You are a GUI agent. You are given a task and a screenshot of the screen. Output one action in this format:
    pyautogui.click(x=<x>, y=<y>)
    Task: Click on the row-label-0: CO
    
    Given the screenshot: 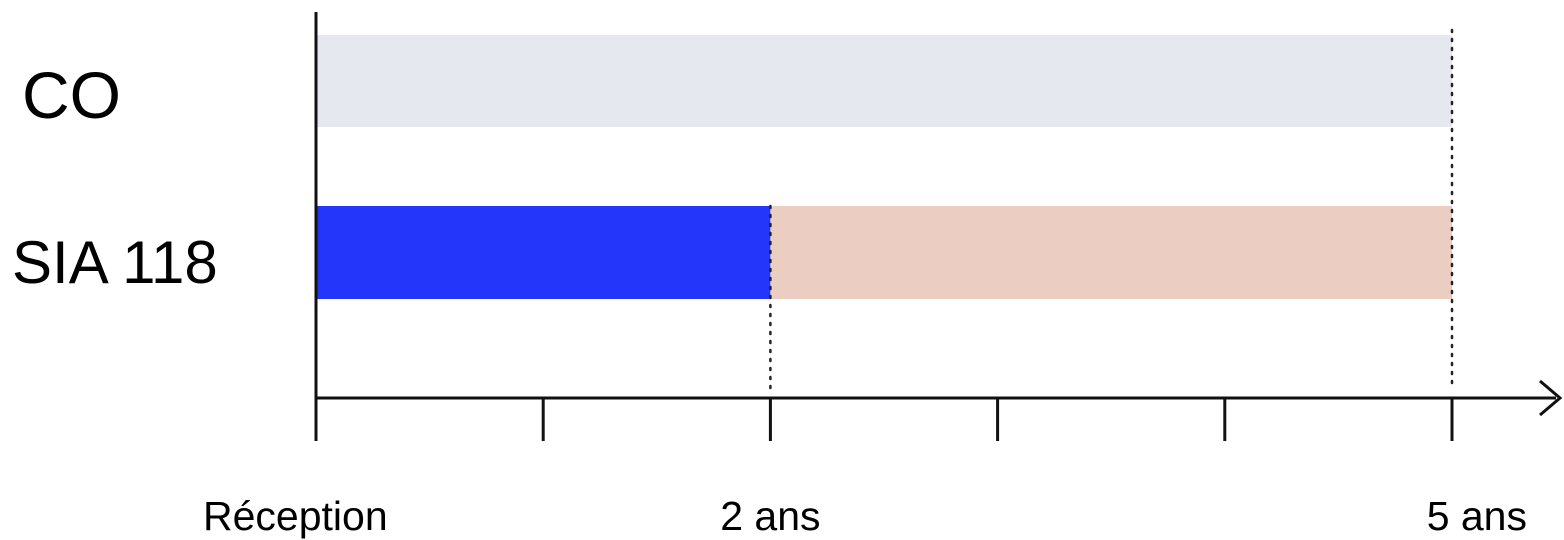 What is the action you would take?
    pyautogui.click(x=71, y=95)
    